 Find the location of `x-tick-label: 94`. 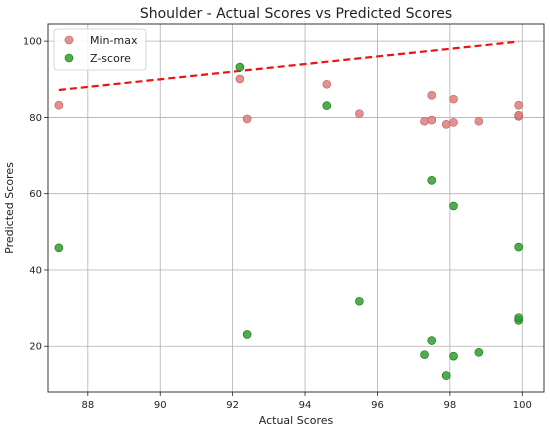

x-tick-label: 94 is located at coordinates (305, 405).